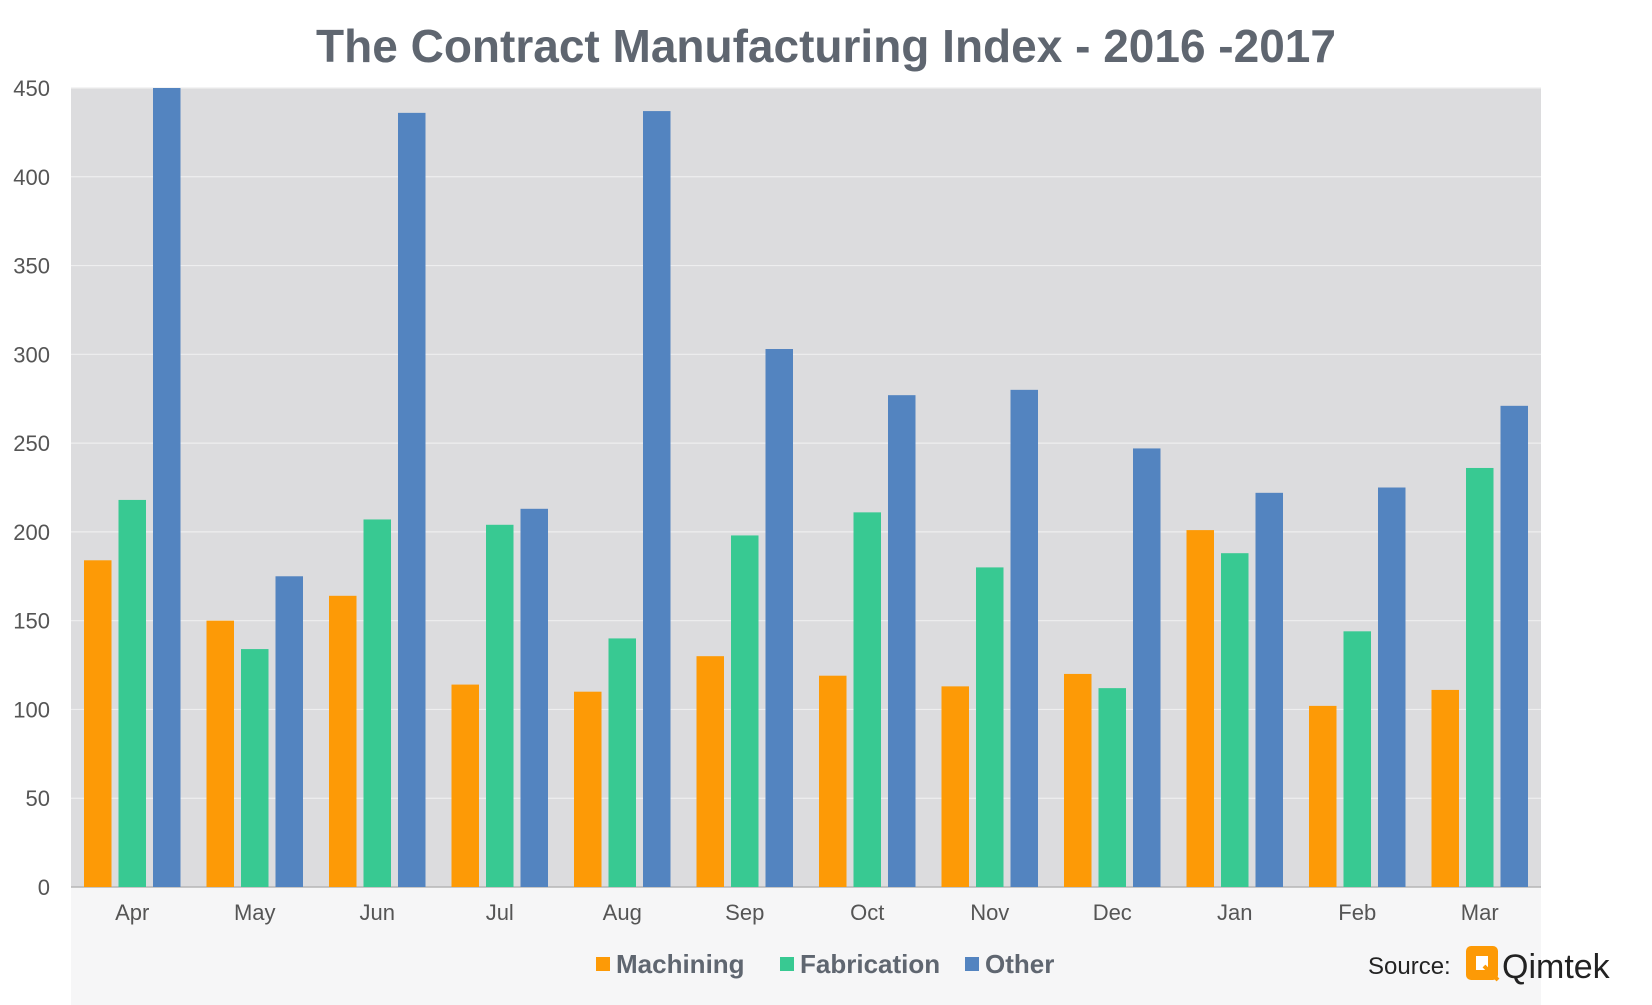 The width and height of the screenshot is (1652, 1005). I want to click on bar-fabrication-oct, so click(867, 699).